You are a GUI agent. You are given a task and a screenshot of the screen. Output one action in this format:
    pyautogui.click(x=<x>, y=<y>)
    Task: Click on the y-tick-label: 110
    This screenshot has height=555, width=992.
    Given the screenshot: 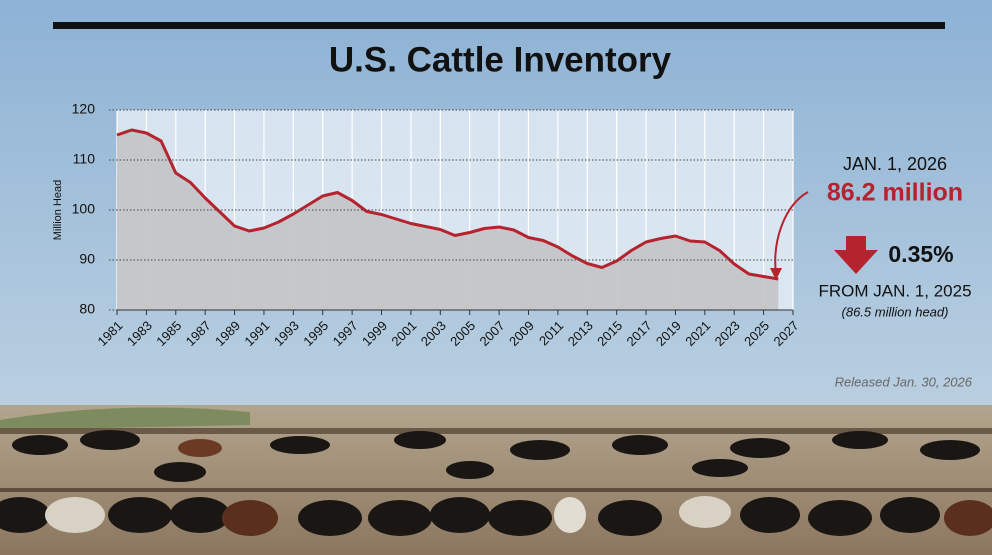 What is the action you would take?
    pyautogui.click(x=84, y=159)
    